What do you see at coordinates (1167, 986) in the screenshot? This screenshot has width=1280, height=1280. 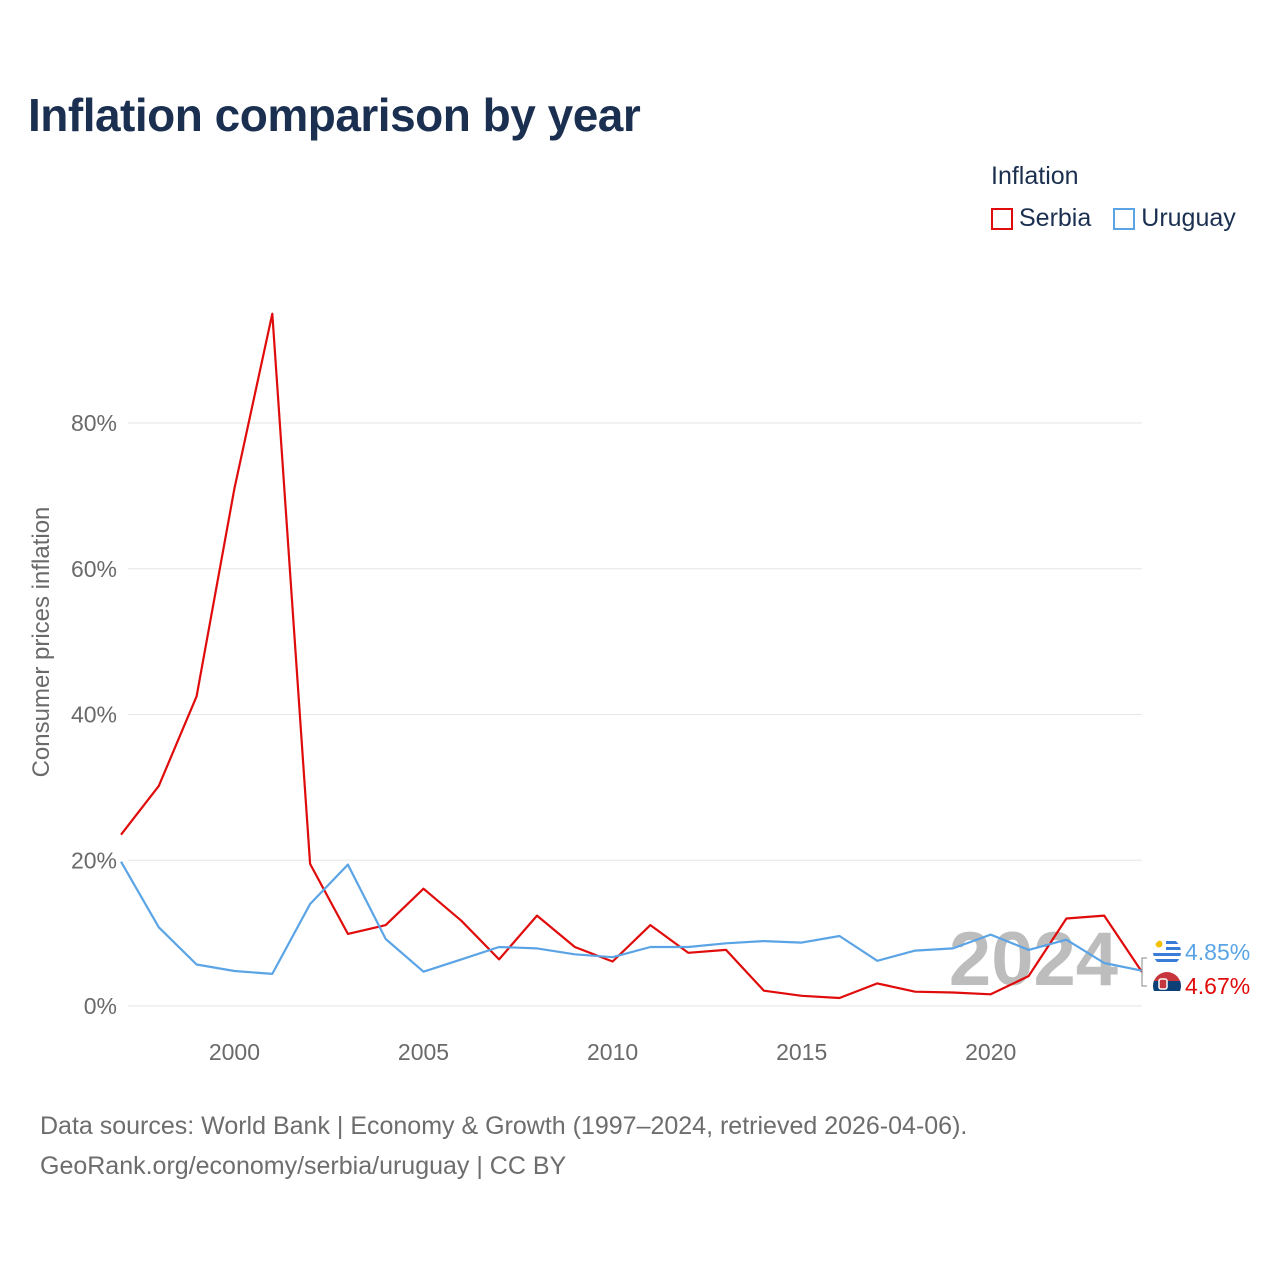 I see `serbia-flag-icon` at bounding box center [1167, 986].